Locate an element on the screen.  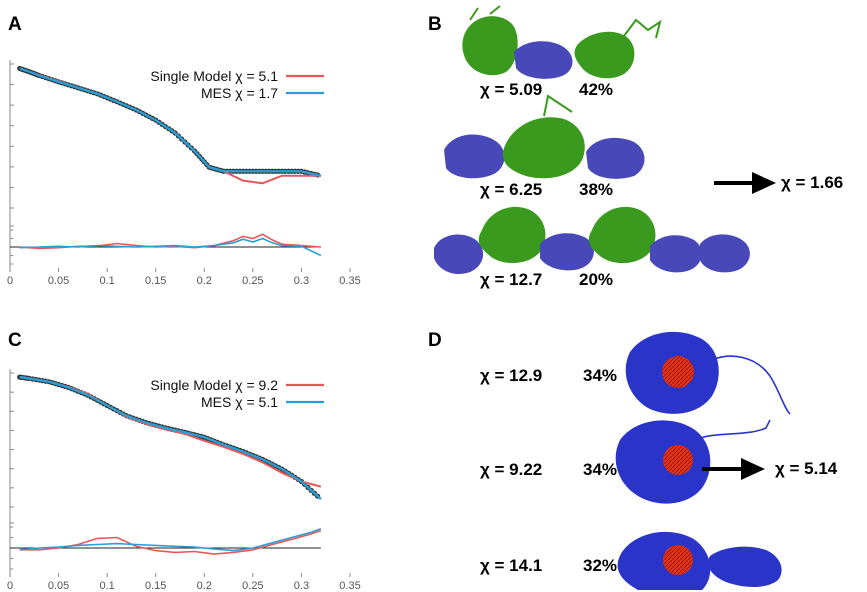
ensemble-model-d1 is located at coordinates (708, 373).